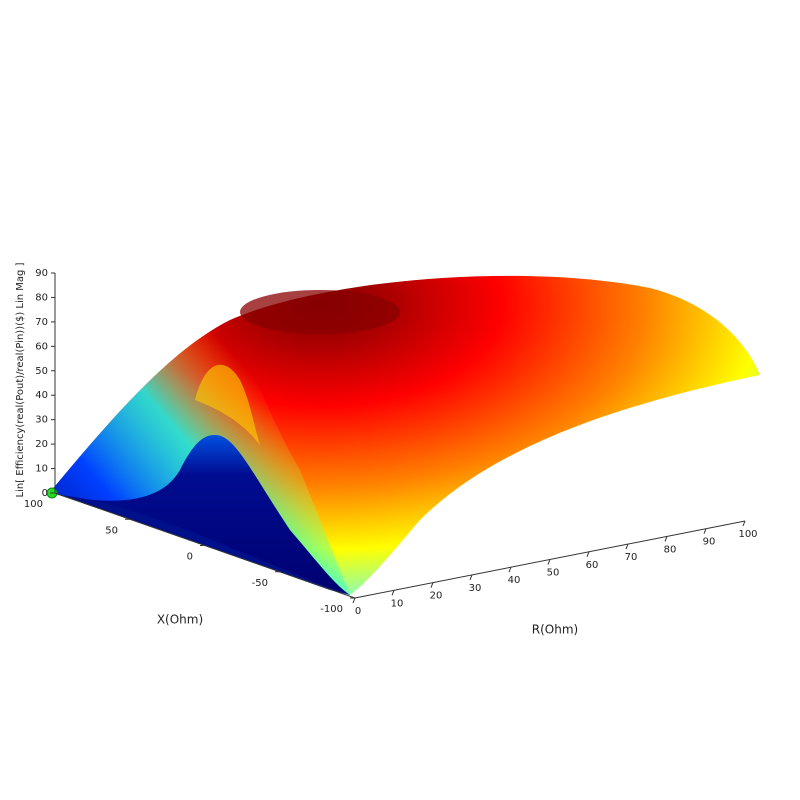 This screenshot has width=800, height=800. I want to click on y-tick-label: 50, so click(111, 530).